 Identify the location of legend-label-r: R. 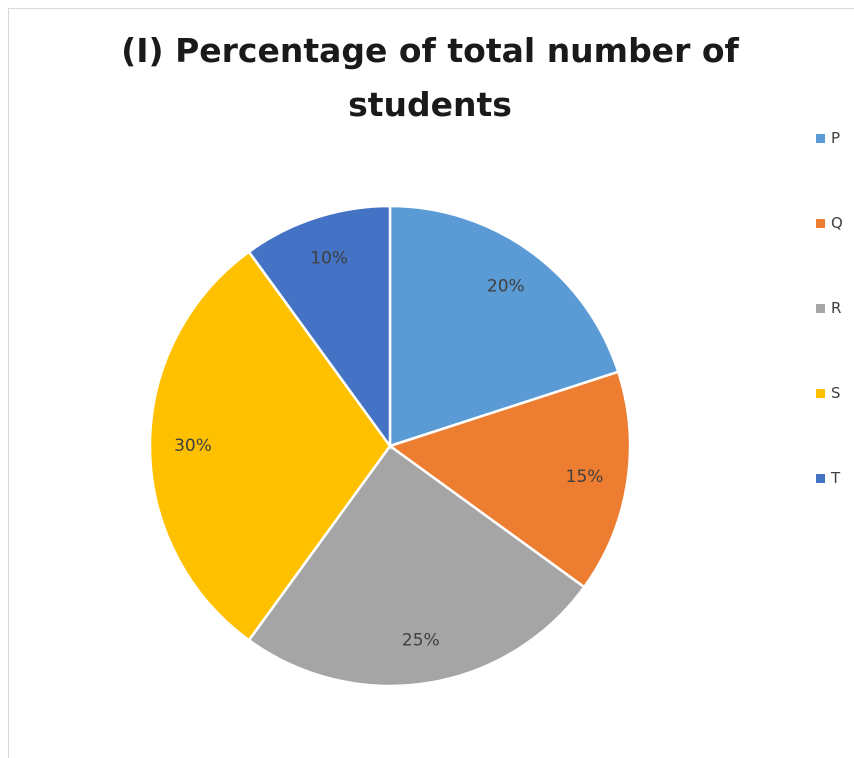
(836, 308).